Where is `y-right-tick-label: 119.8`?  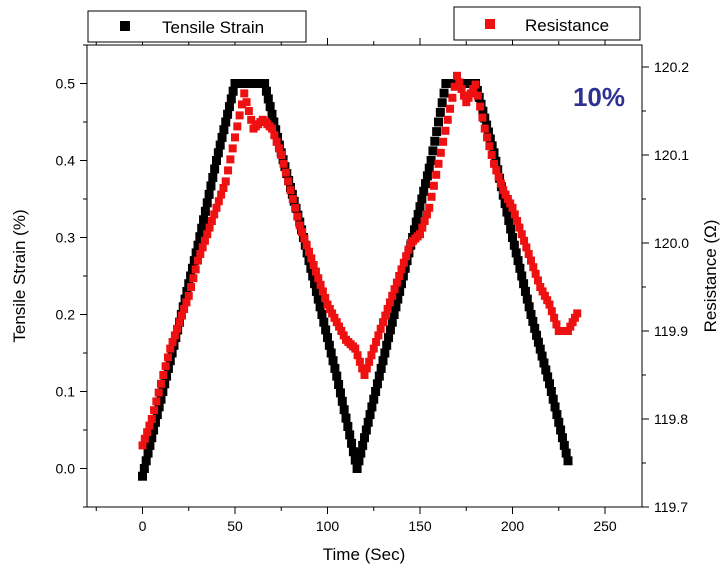 y-right-tick-label: 119.8 is located at coordinates (671, 419).